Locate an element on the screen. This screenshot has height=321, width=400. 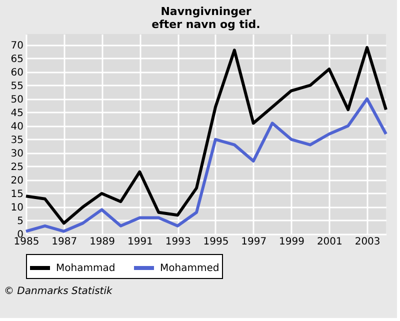
text: © Danmarks Statistik is located at coordinates (59, 291).